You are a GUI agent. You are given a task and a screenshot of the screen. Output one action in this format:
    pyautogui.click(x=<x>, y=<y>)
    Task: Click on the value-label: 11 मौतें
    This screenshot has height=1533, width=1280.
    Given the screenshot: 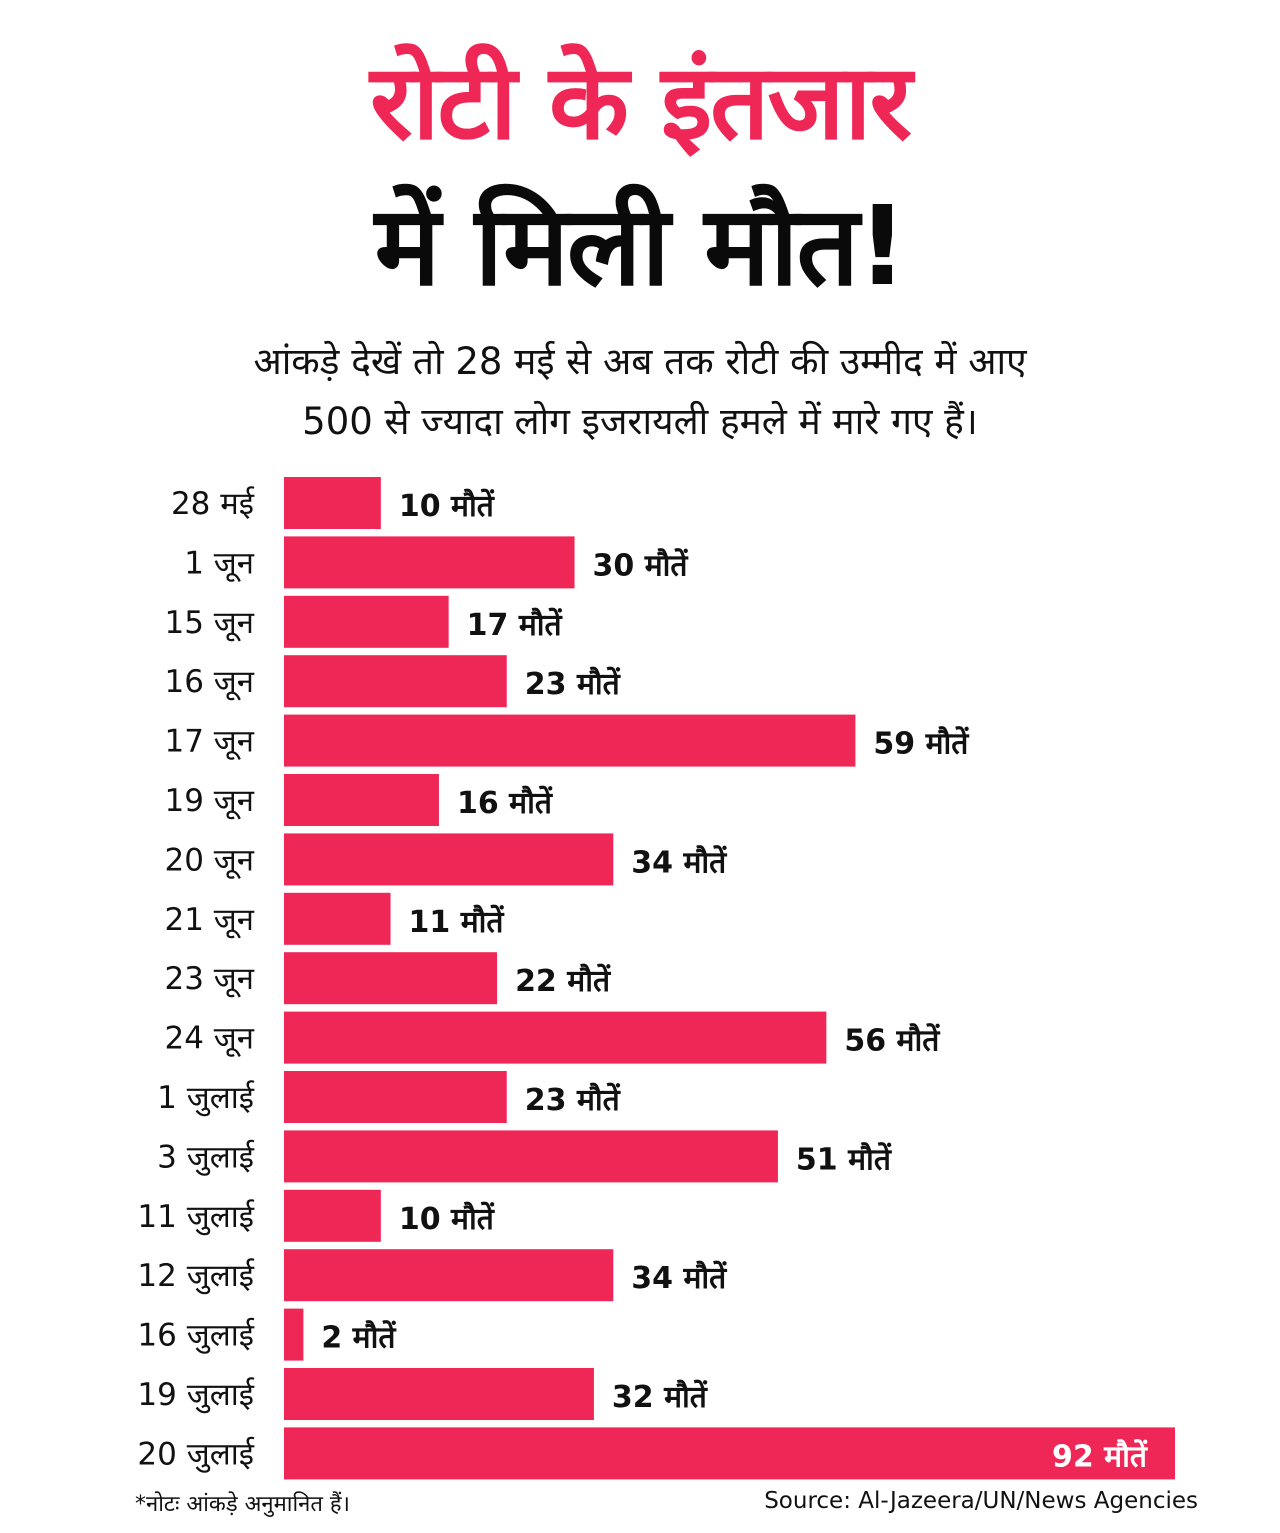 What is the action you would take?
    pyautogui.click(x=457, y=922)
    